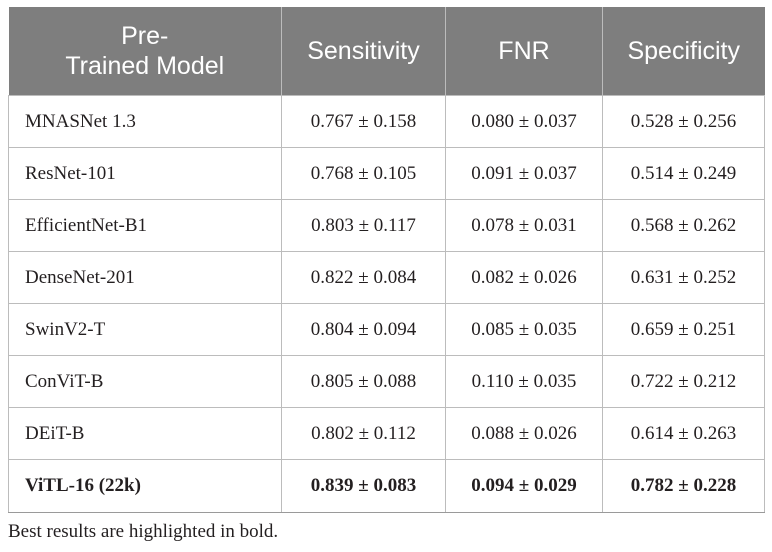 This screenshot has height=552, width=772. Describe the element at coordinates (145, 121) in the screenshot. I see `model-name: MNASNet 1.3` at that location.